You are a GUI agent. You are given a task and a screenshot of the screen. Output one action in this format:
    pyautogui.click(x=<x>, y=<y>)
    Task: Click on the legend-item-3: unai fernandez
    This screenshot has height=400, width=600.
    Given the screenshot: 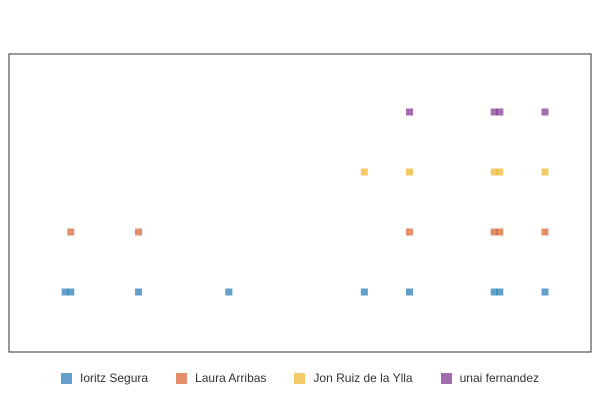 What is the action you would take?
    pyautogui.click(x=489, y=378)
    